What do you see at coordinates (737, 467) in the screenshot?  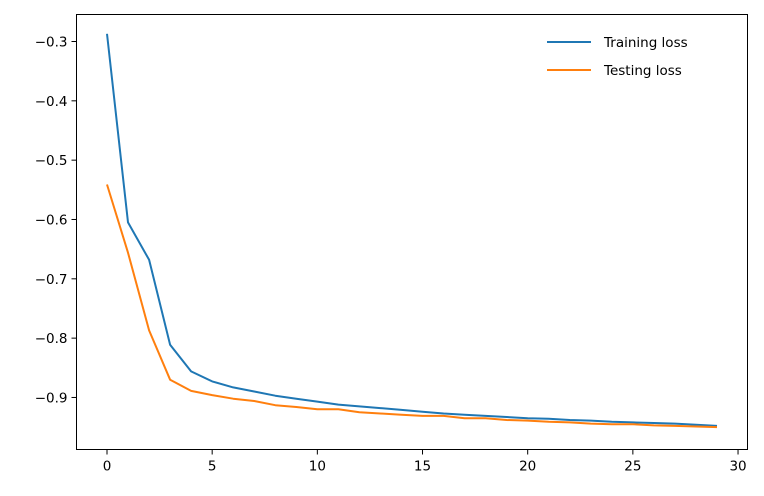 I see `x-tick-label: 30` at bounding box center [737, 467].